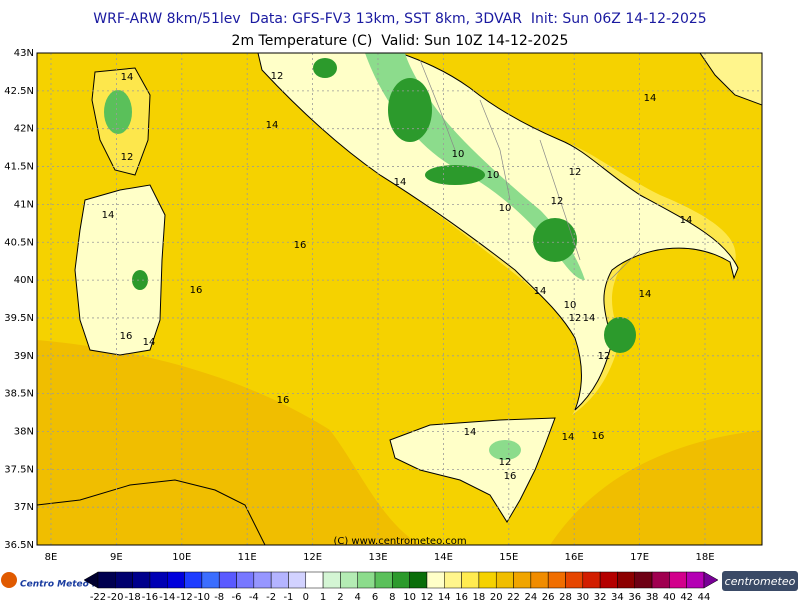 This screenshot has width=800, height=600. I want to click on colorbar-label: 12, so click(427, 596).